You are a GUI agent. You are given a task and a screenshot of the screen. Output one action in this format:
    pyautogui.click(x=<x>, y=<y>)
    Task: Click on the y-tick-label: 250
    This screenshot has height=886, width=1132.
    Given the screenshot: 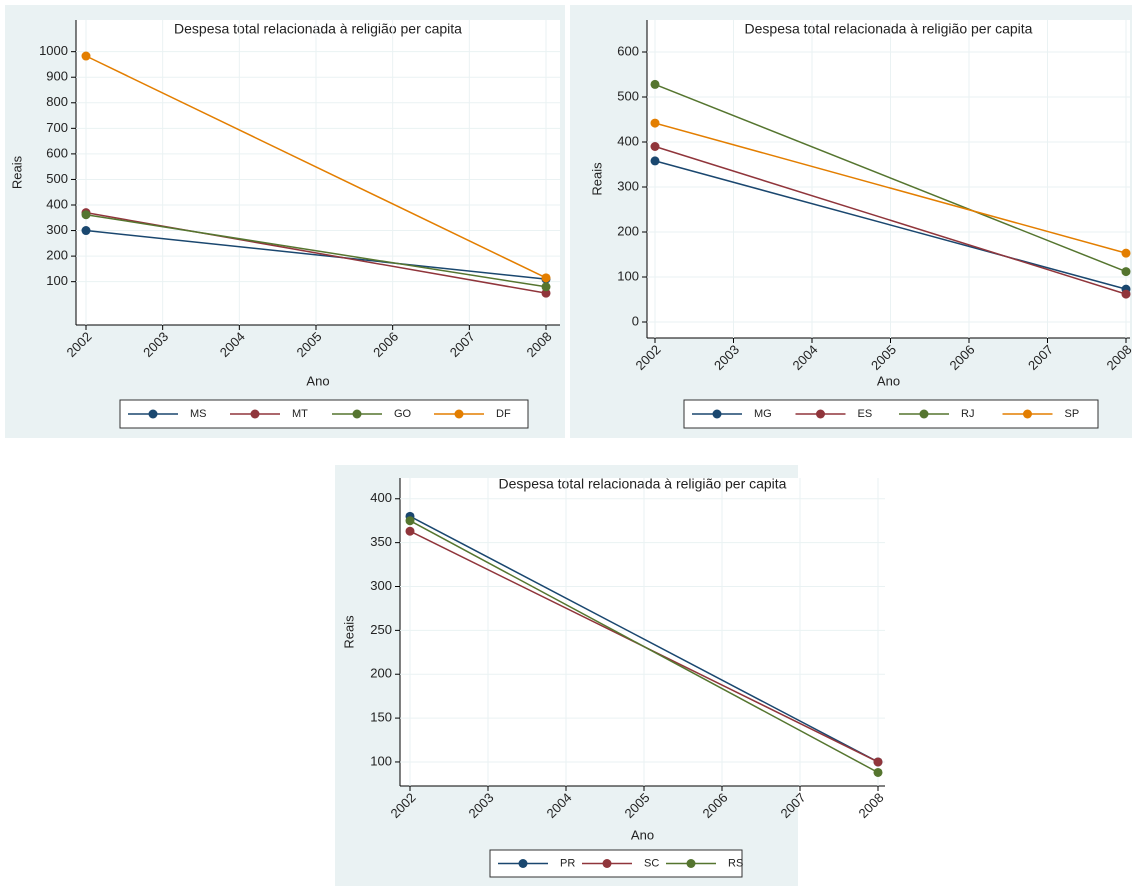 What is the action you would take?
    pyautogui.click(x=381, y=629)
    